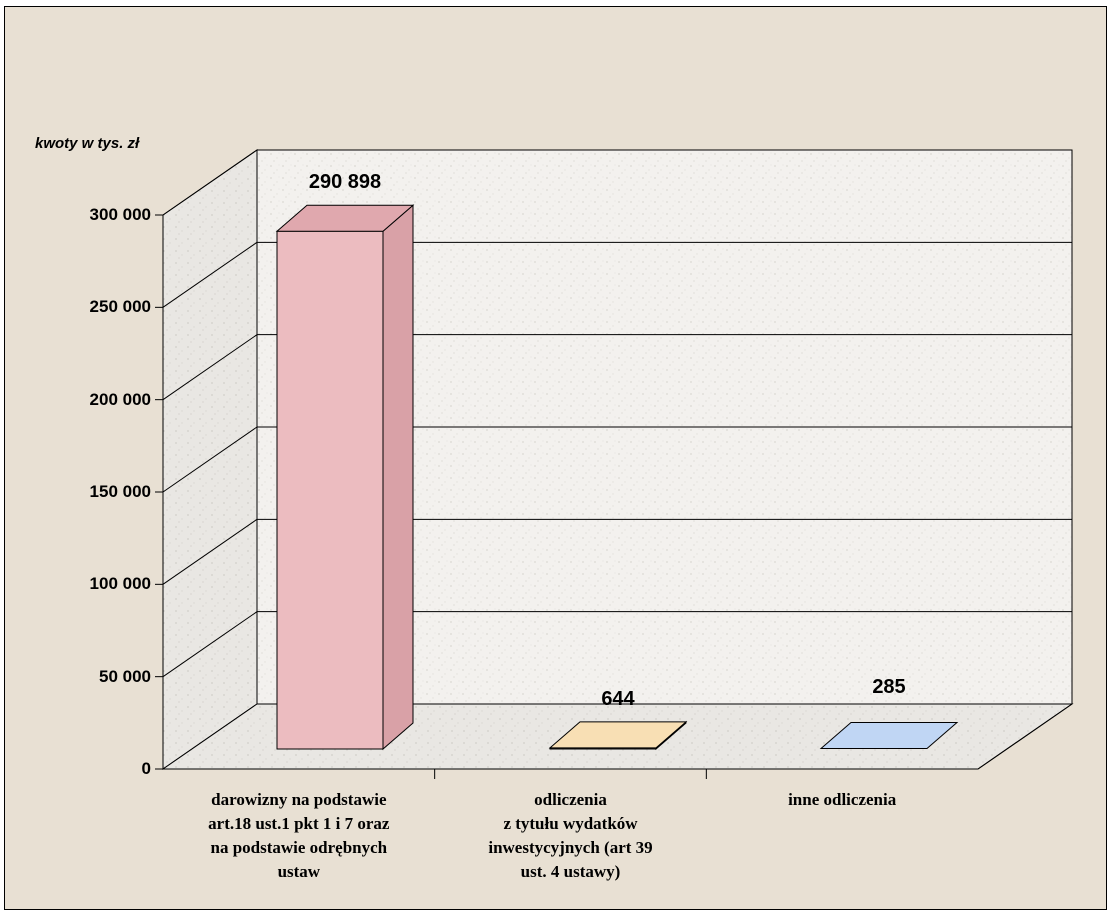 This screenshot has width=1112, height=914. What do you see at coordinates (842, 799) in the screenshot?
I see `x-category-label: inne odliczenia` at bounding box center [842, 799].